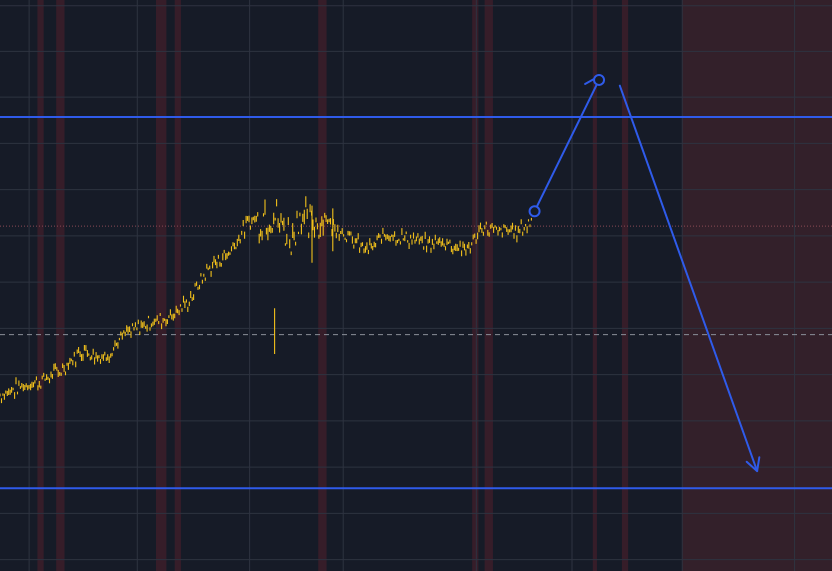 This screenshot has height=571, width=832. I want to click on peak-caret-icon, so click(590, 81).